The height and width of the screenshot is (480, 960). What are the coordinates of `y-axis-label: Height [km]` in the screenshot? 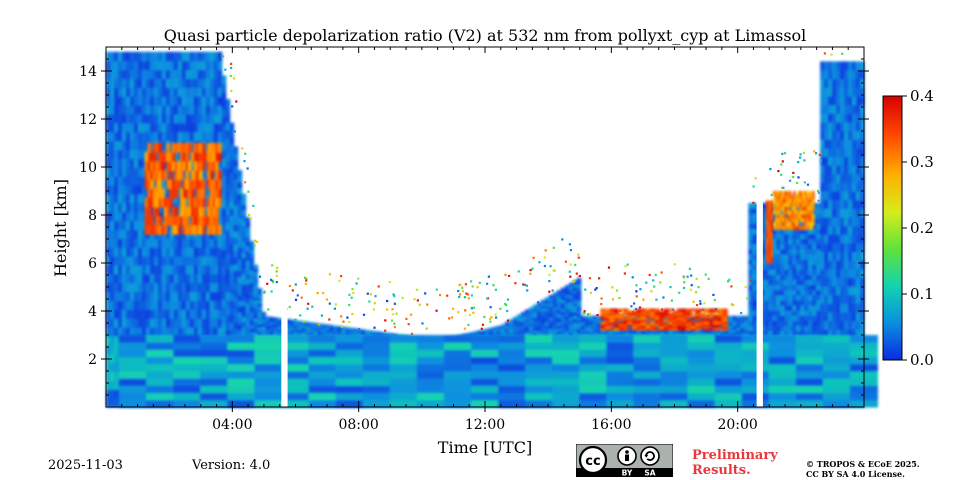 It's located at (60, 228).